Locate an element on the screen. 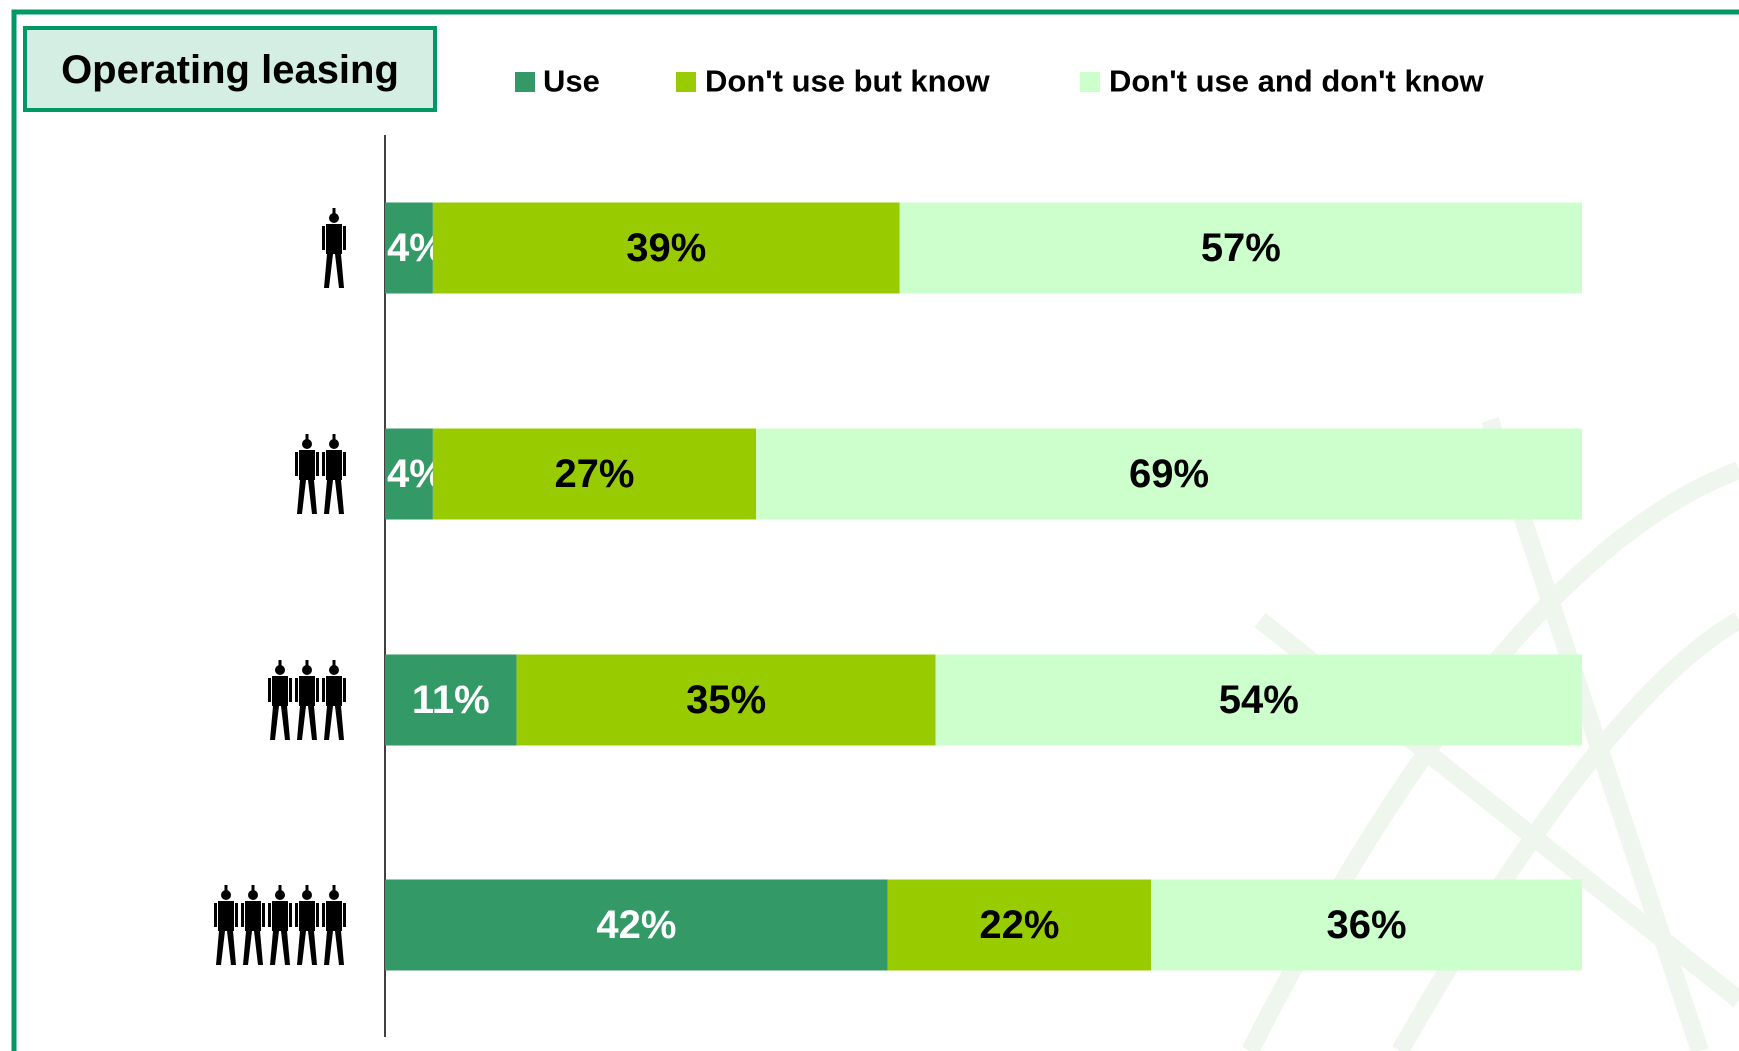  data-label: 54% is located at coordinates (1259, 700).